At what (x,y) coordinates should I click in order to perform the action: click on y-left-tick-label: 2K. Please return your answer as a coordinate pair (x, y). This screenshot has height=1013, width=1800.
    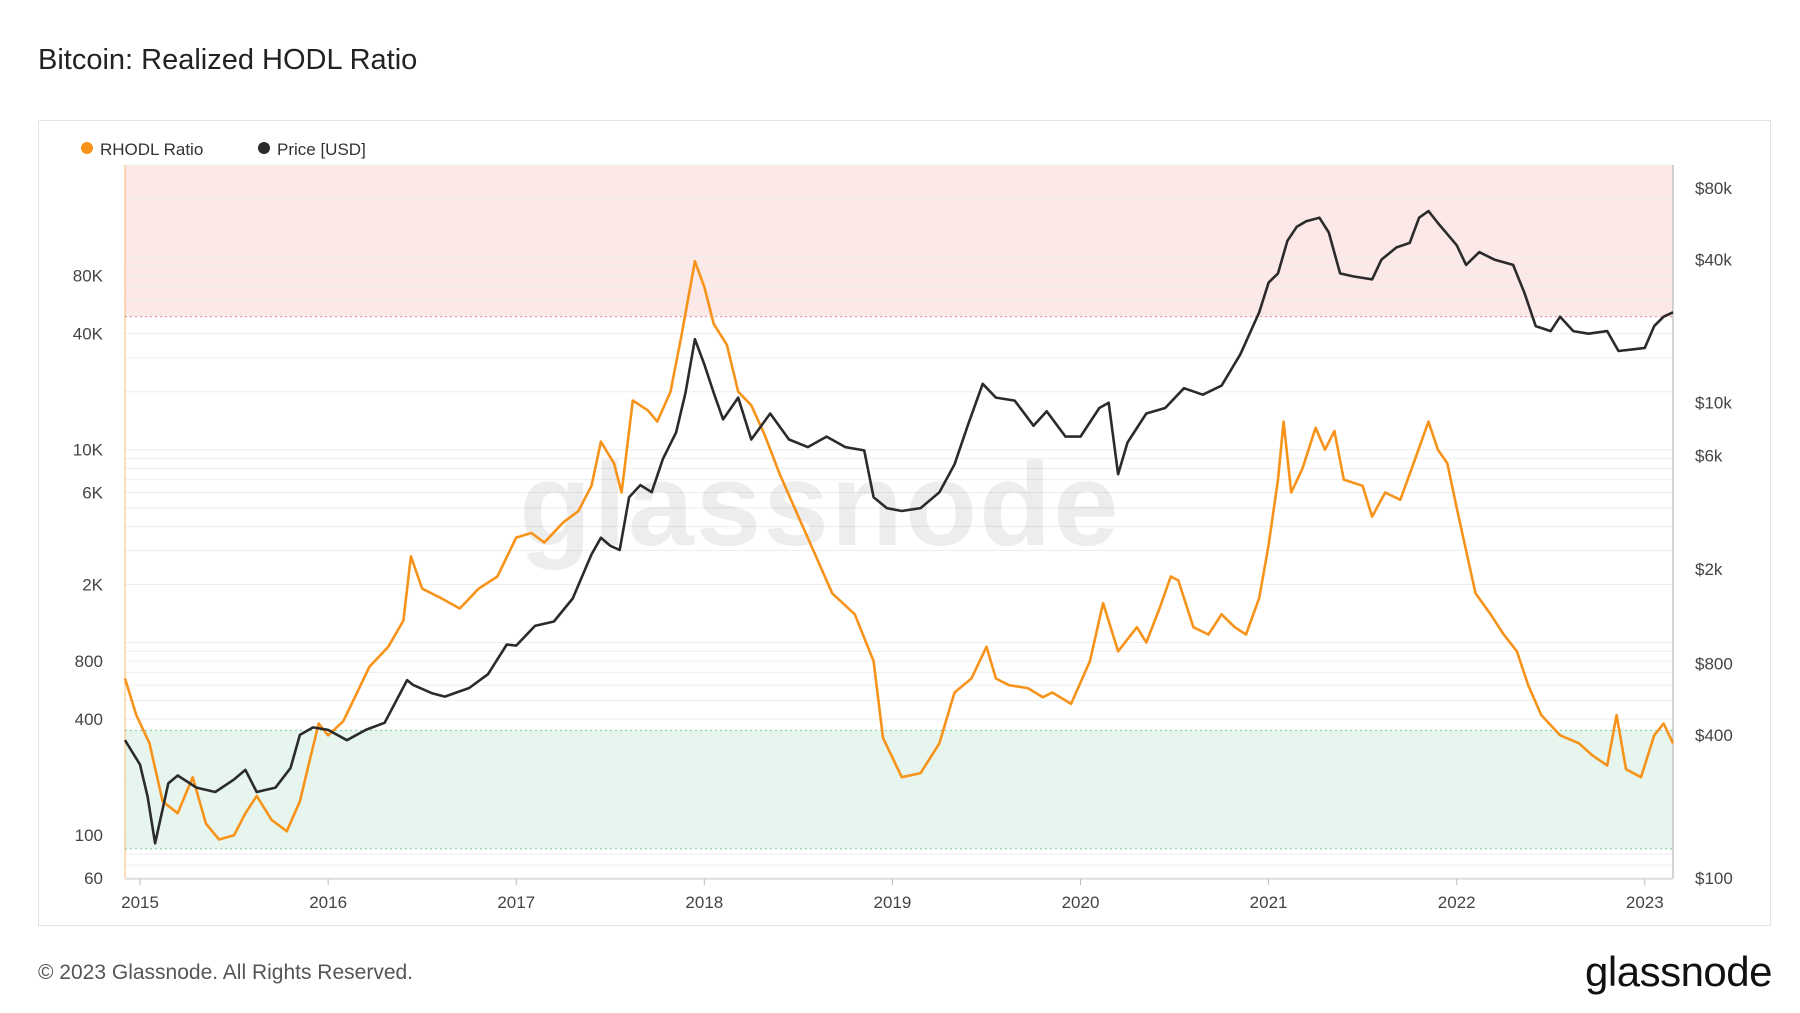
    Looking at the image, I should click on (92, 584).